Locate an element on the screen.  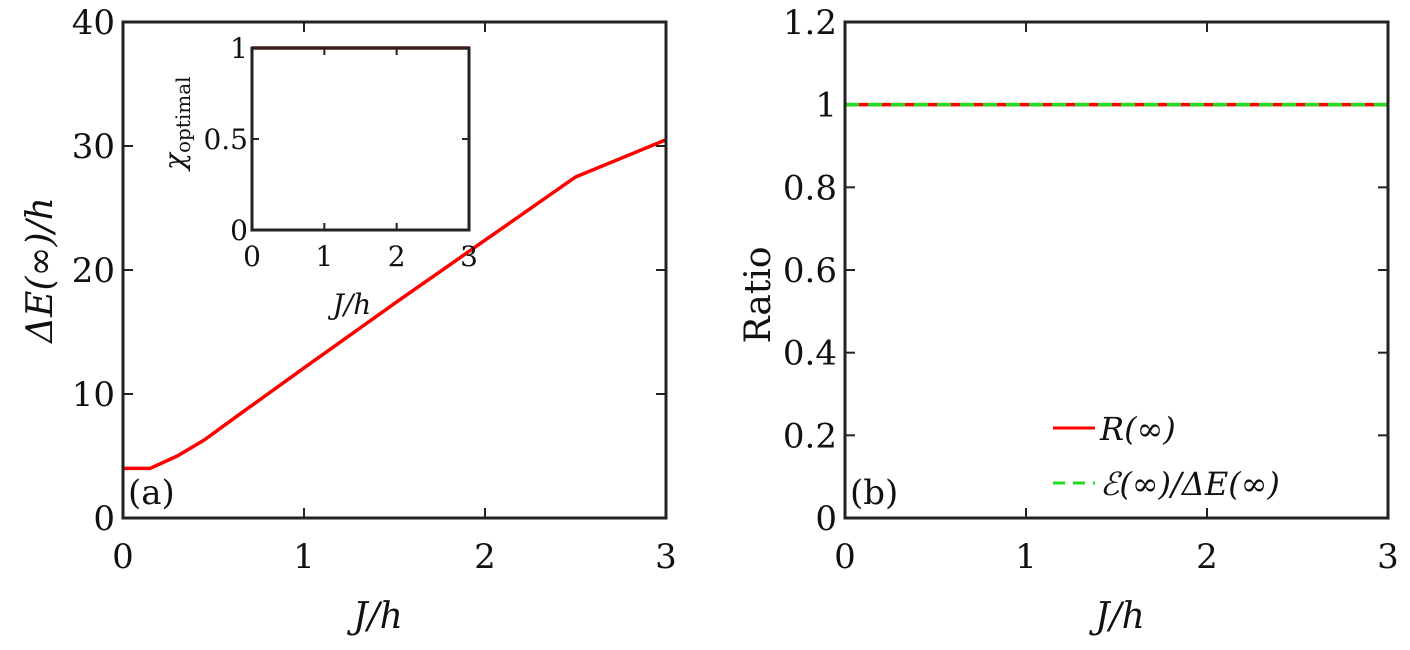
panel-a-ytick-label: 10 is located at coordinates (93, 395).